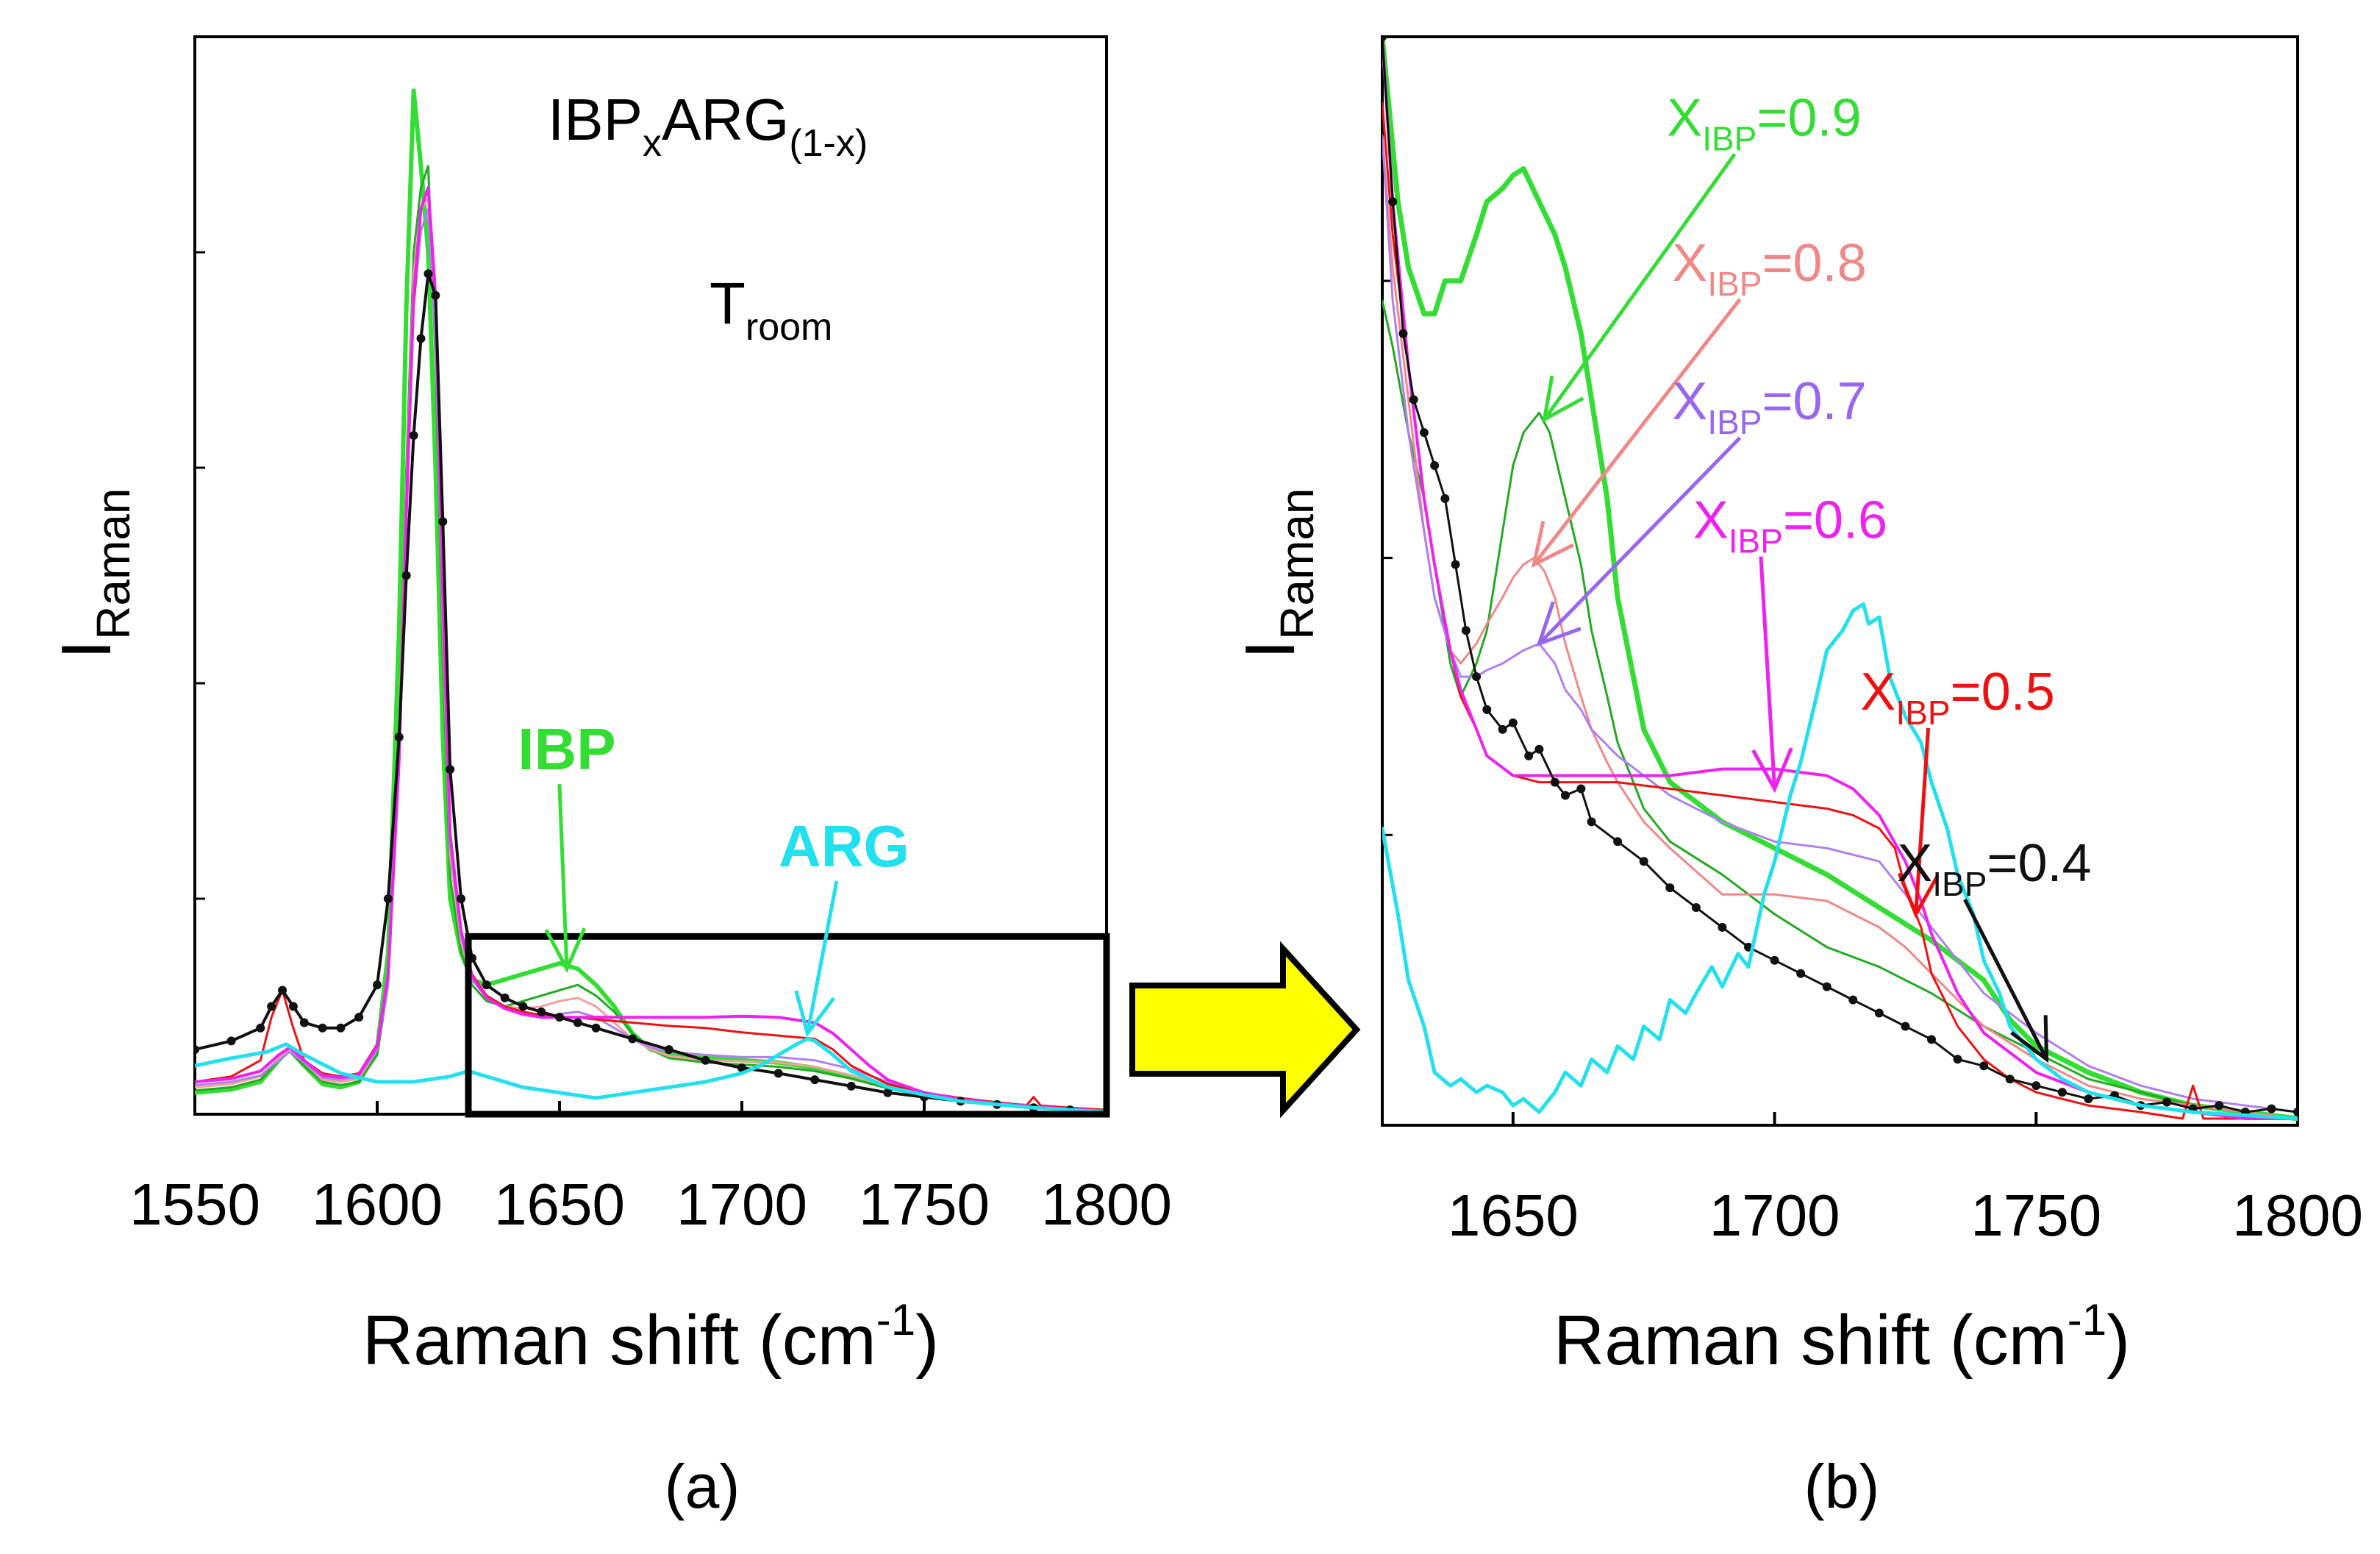 This screenshot has width=2380, height=1554. What do you see at coordinates (650, 1337) in the screenshot?
I see `panel-a-x-axis-label: Raman shift (cm-1)` at bounding box center [650, 1337].